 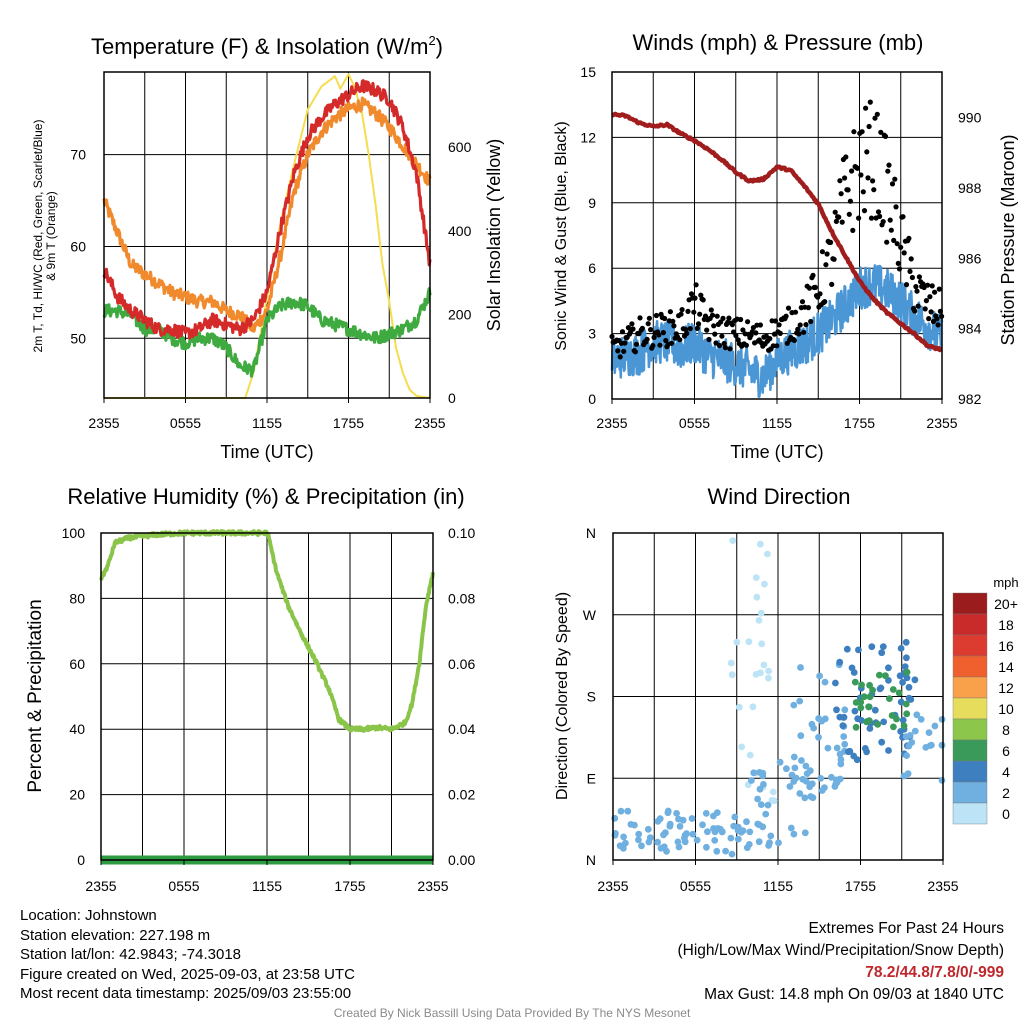 What do you see at coordinates (588, 72) in the screenshot?
I see `y-tick-label: 15` at bounding box center [588, 72].